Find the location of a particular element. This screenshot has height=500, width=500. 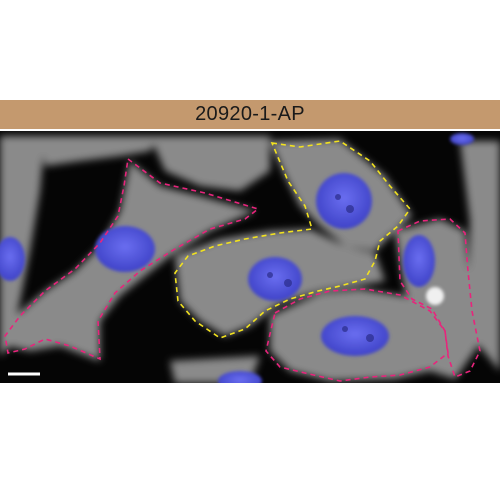

cell-outline-magenta is located at coordinates (439, 298).